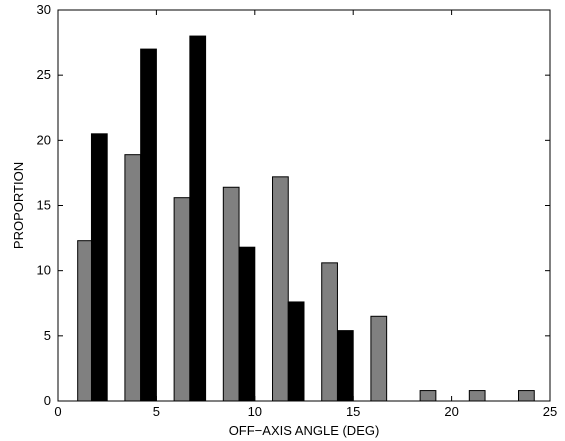 The width and height of the screenshot is (565, 441). I want to click on x-tick-label-5: 25, so click(550, 411).